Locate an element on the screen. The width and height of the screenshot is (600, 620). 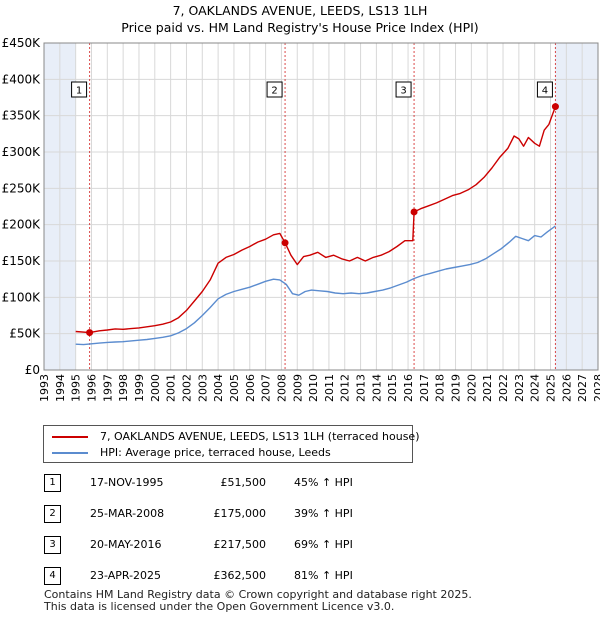
x-tick-label: 2028 is located at coordinates (596, 388).